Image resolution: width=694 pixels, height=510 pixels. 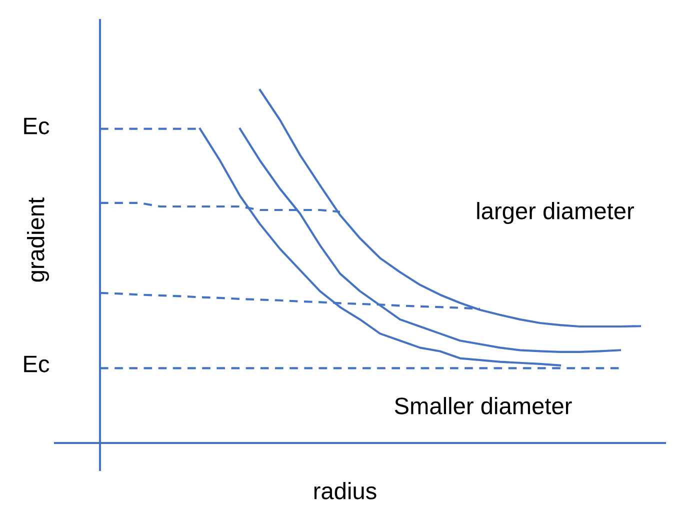 I want to click on annotation: larger diameter, so click(x=555, y=213).